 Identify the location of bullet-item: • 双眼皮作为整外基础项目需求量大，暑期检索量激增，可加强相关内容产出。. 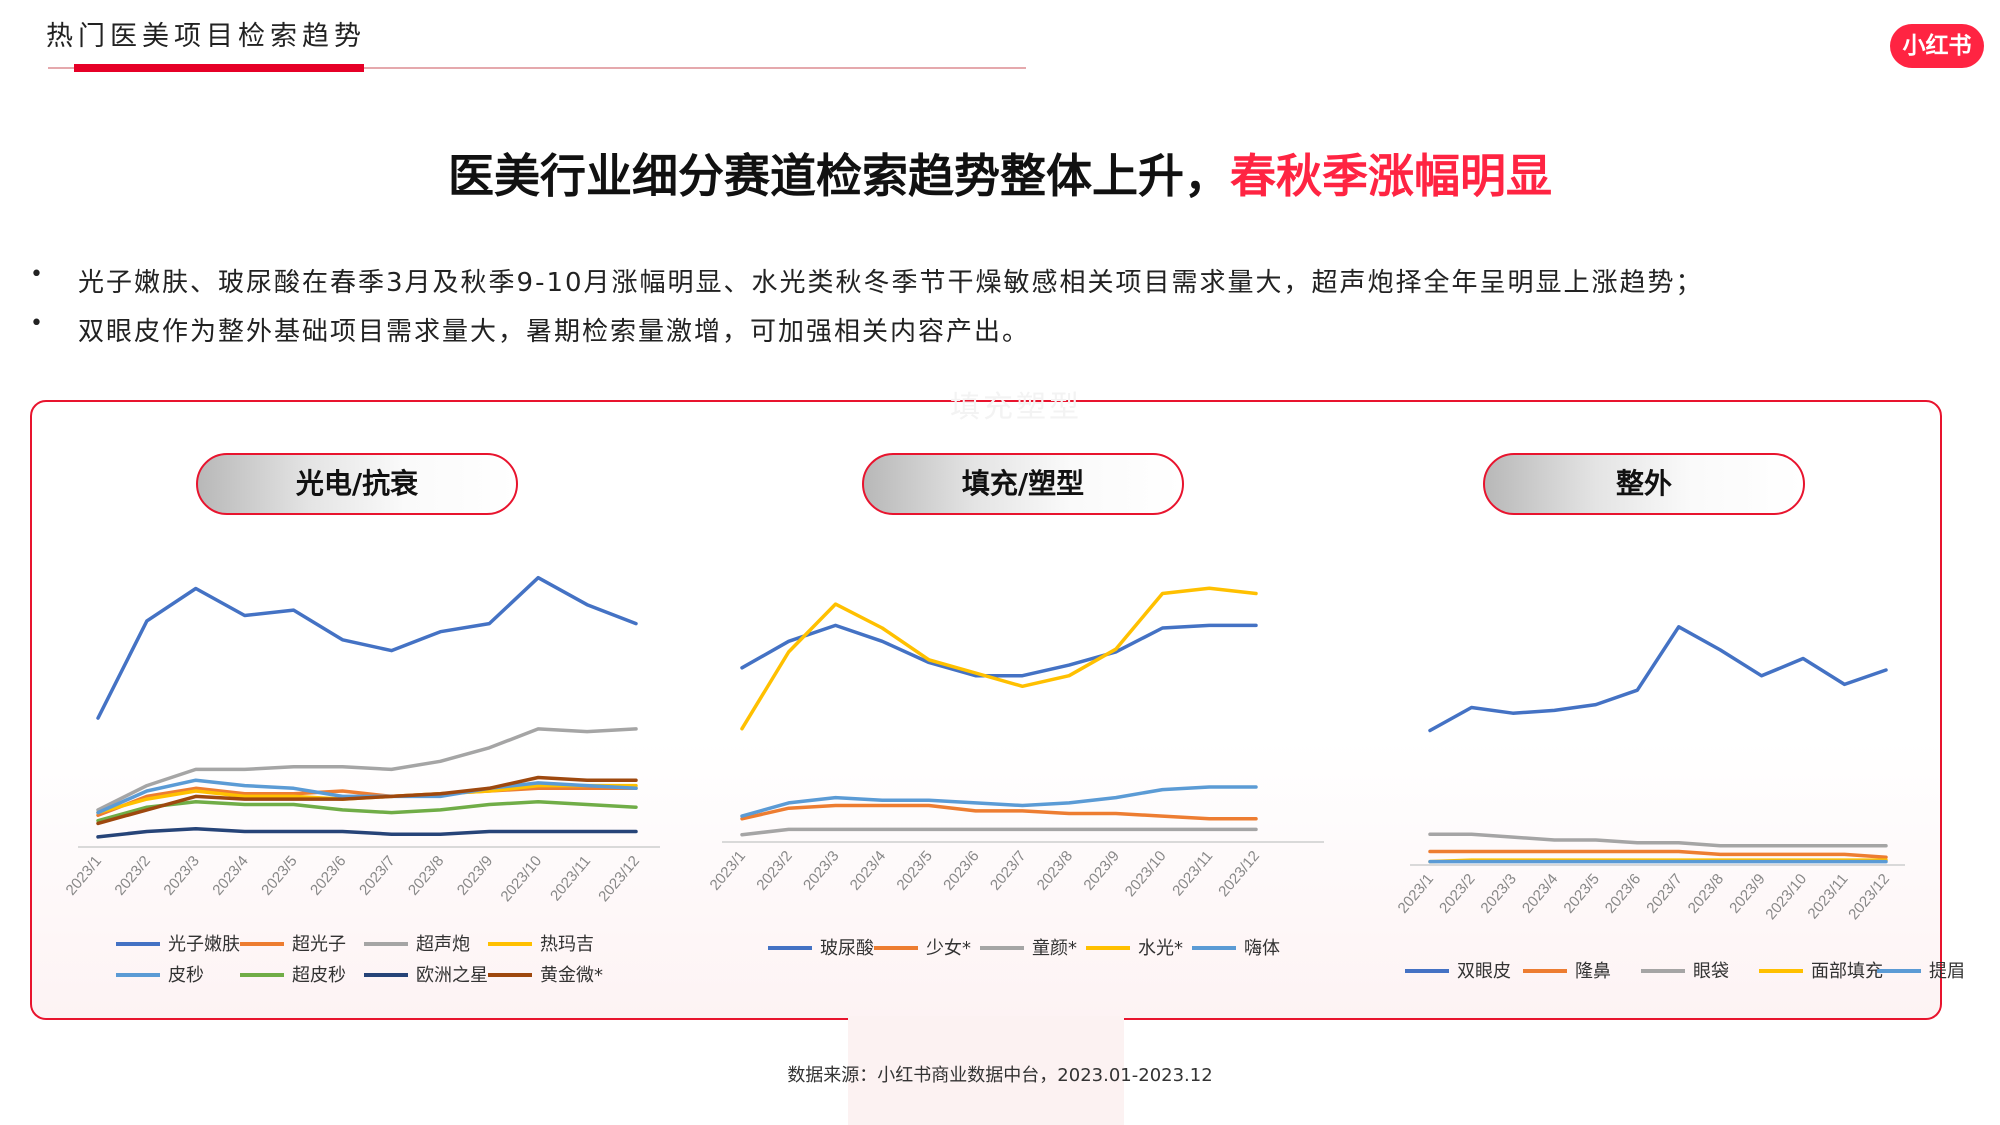
(1000, 329).